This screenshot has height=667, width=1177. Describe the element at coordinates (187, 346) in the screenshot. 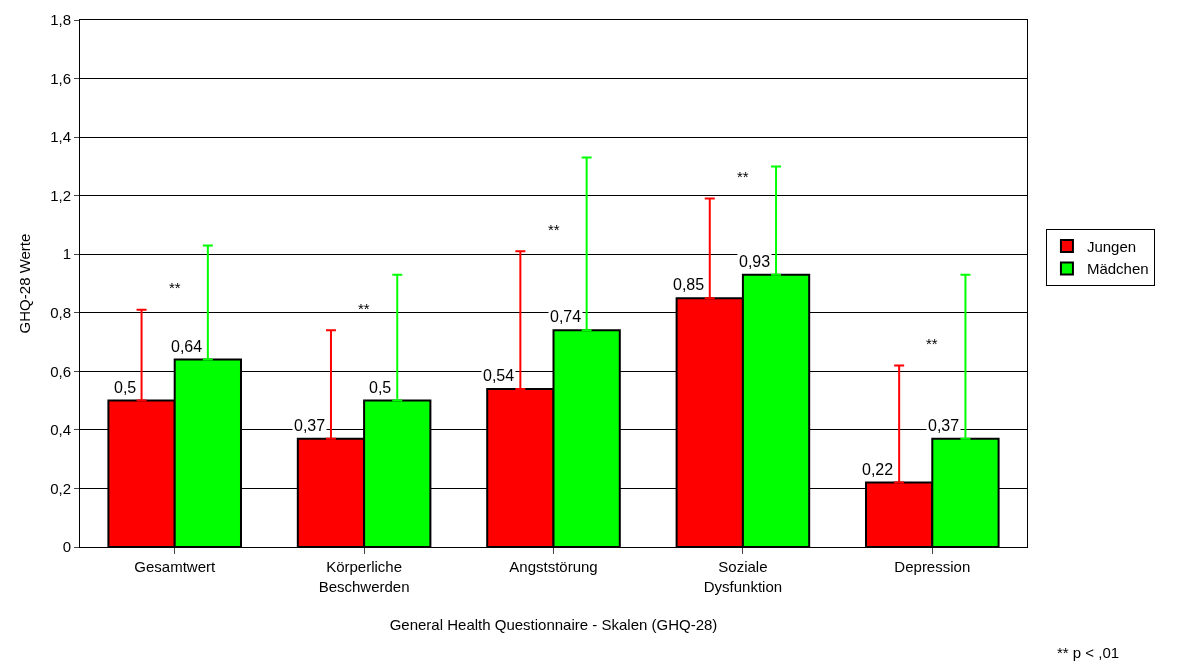

I see `data-label: 0,64` at that location.